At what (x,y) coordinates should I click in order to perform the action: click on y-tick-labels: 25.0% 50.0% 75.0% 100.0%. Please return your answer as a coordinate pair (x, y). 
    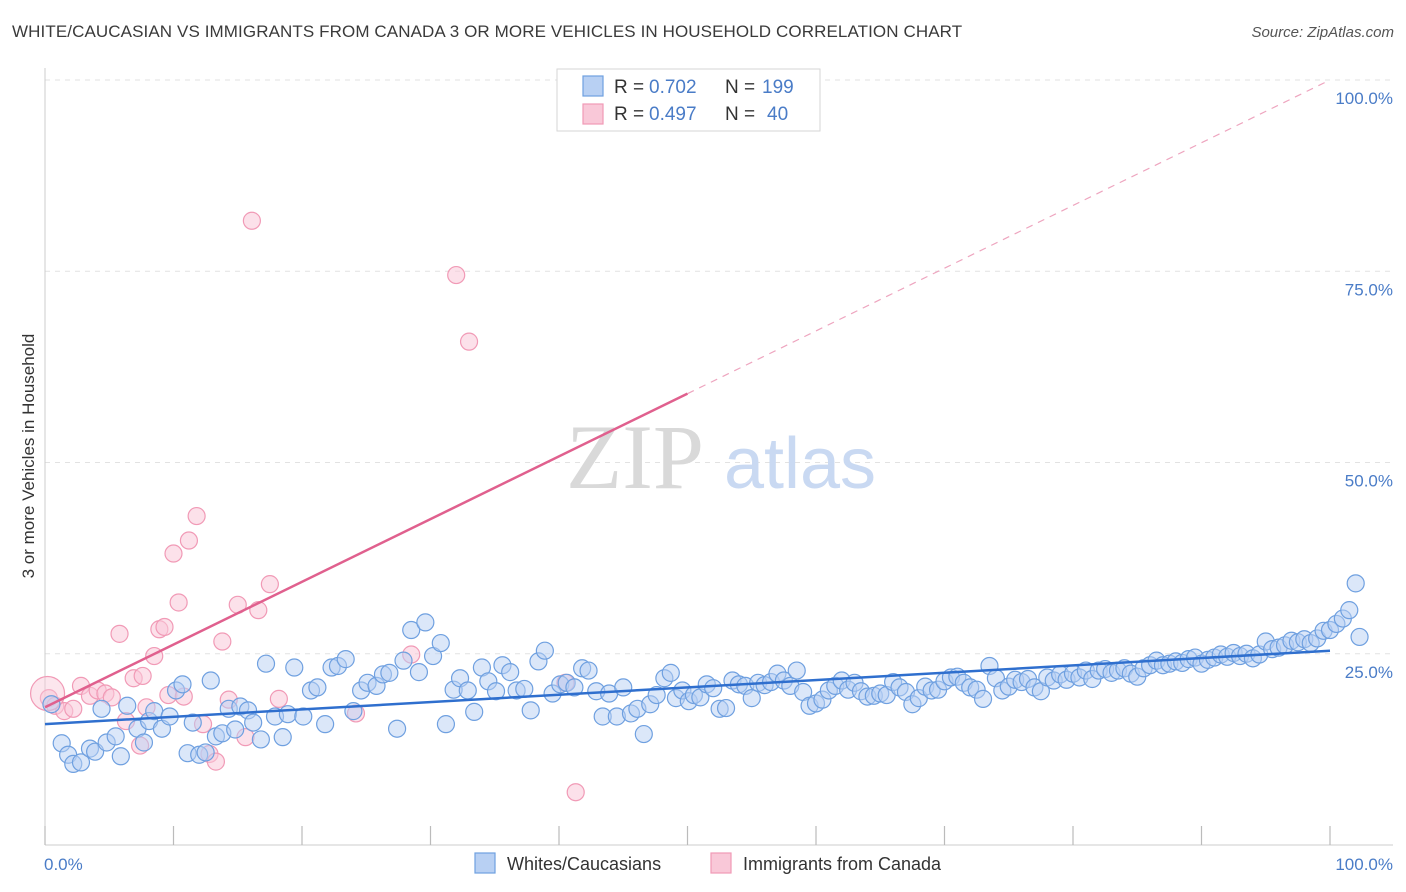
    Looking at the image, I should click on (1364, 385).